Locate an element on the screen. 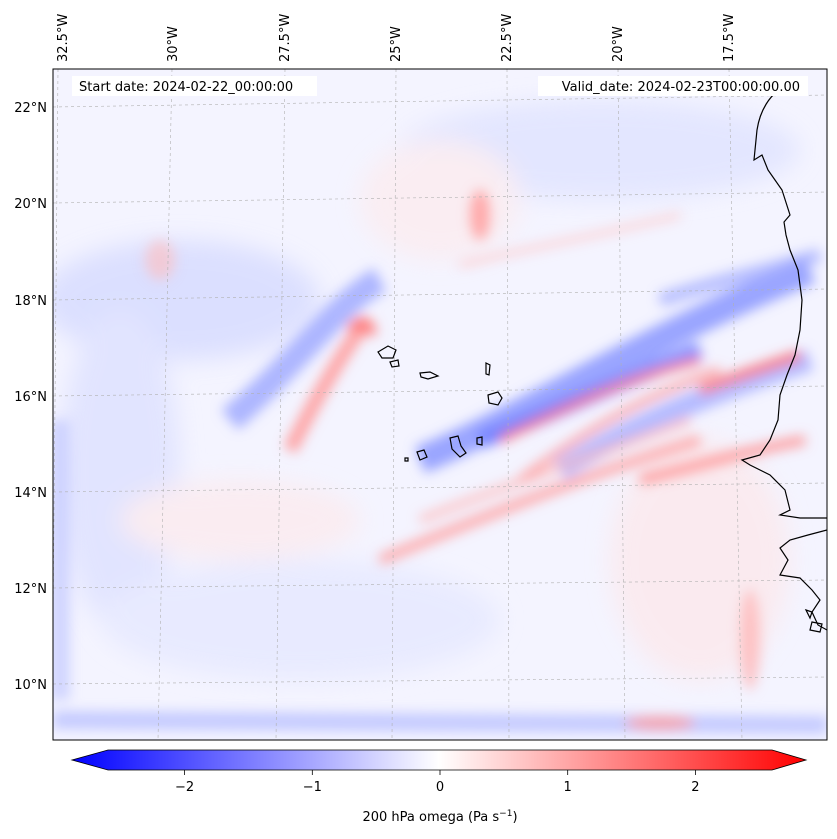 Image resolution: width=837 pixels, height=839 pixels. lon-label: 17.5°W is located at coordinates (729, 38).